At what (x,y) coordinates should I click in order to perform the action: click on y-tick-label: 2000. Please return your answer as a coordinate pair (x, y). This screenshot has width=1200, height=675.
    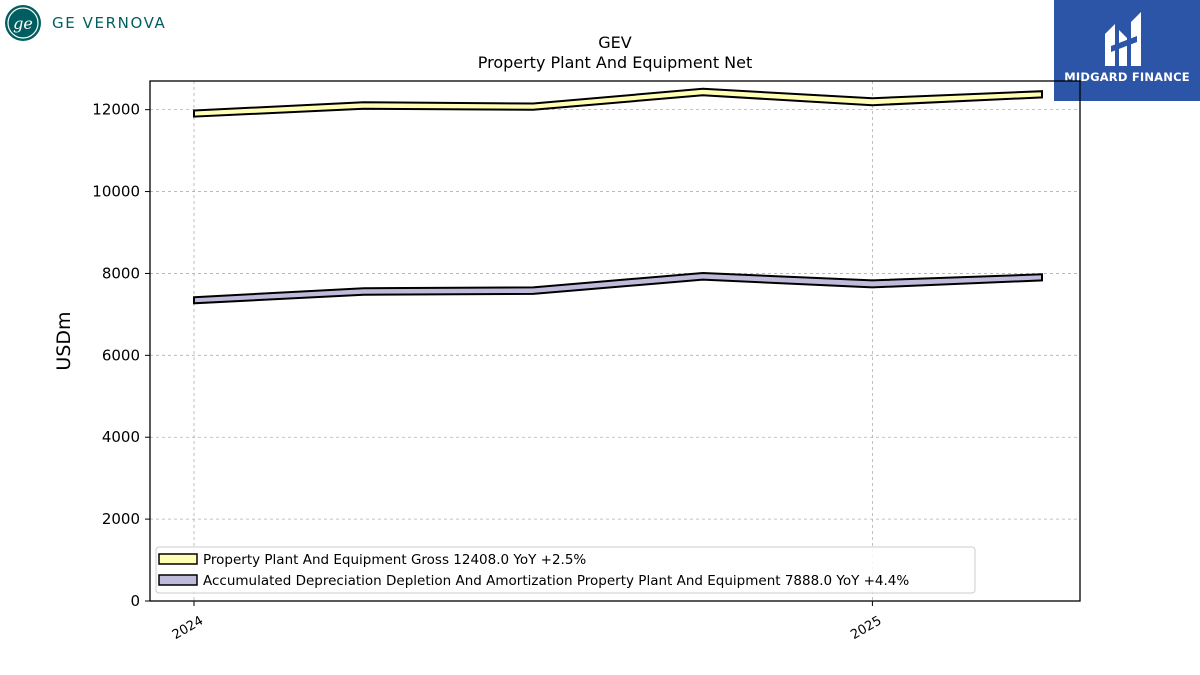
    Looking at the image, I should click on (121, 519).